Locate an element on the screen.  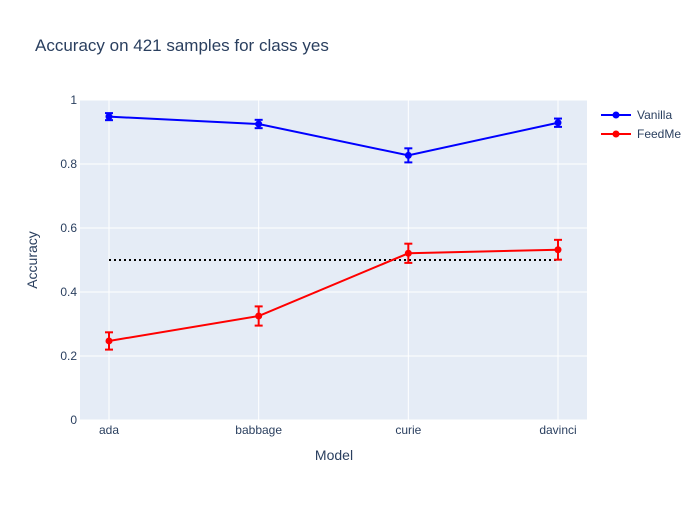
legend-item-feedme: FeedMe is located at coordinates (641, 134).